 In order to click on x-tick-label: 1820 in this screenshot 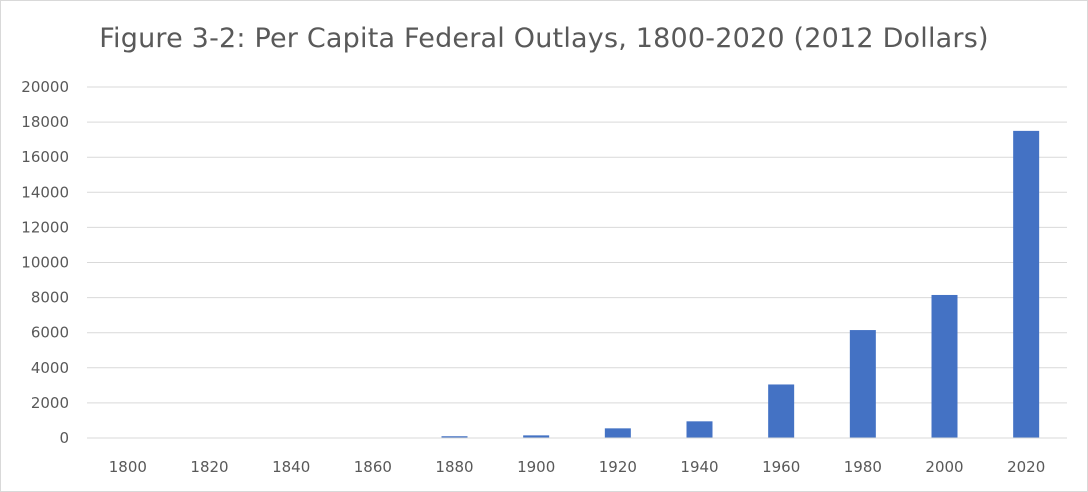, I will do `click(209, 467)`.